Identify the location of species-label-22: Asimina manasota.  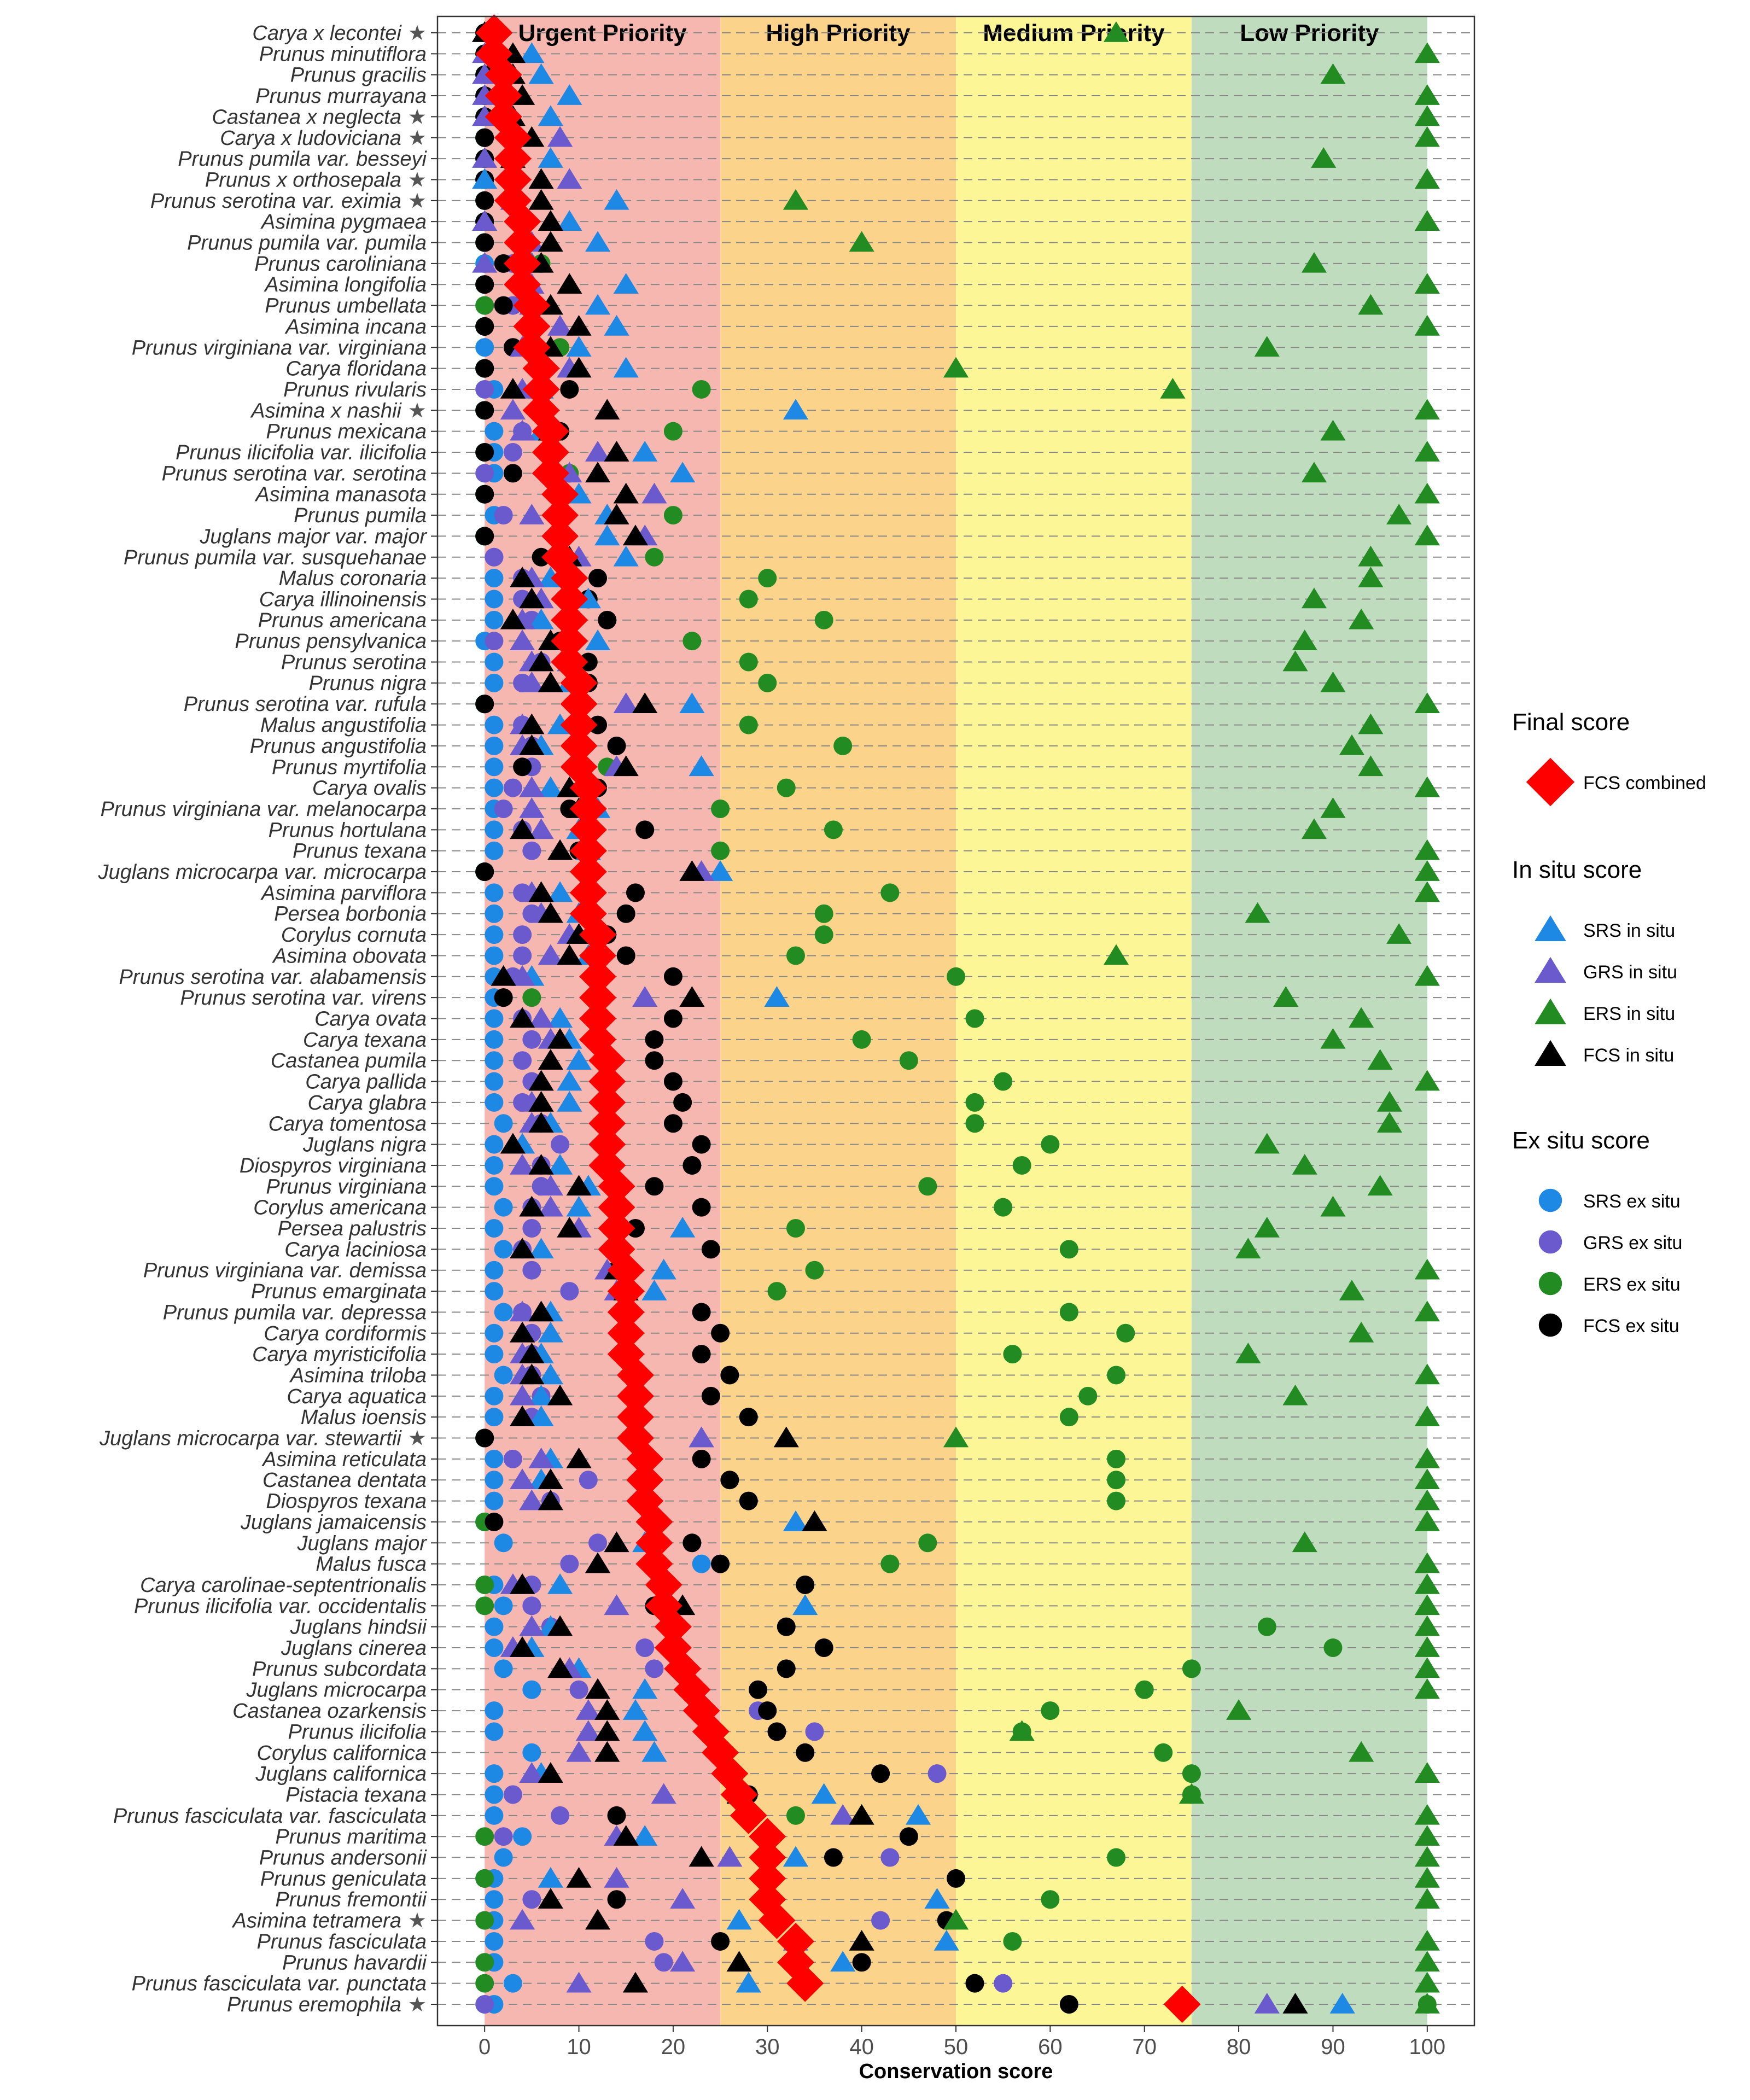
(340, 494).